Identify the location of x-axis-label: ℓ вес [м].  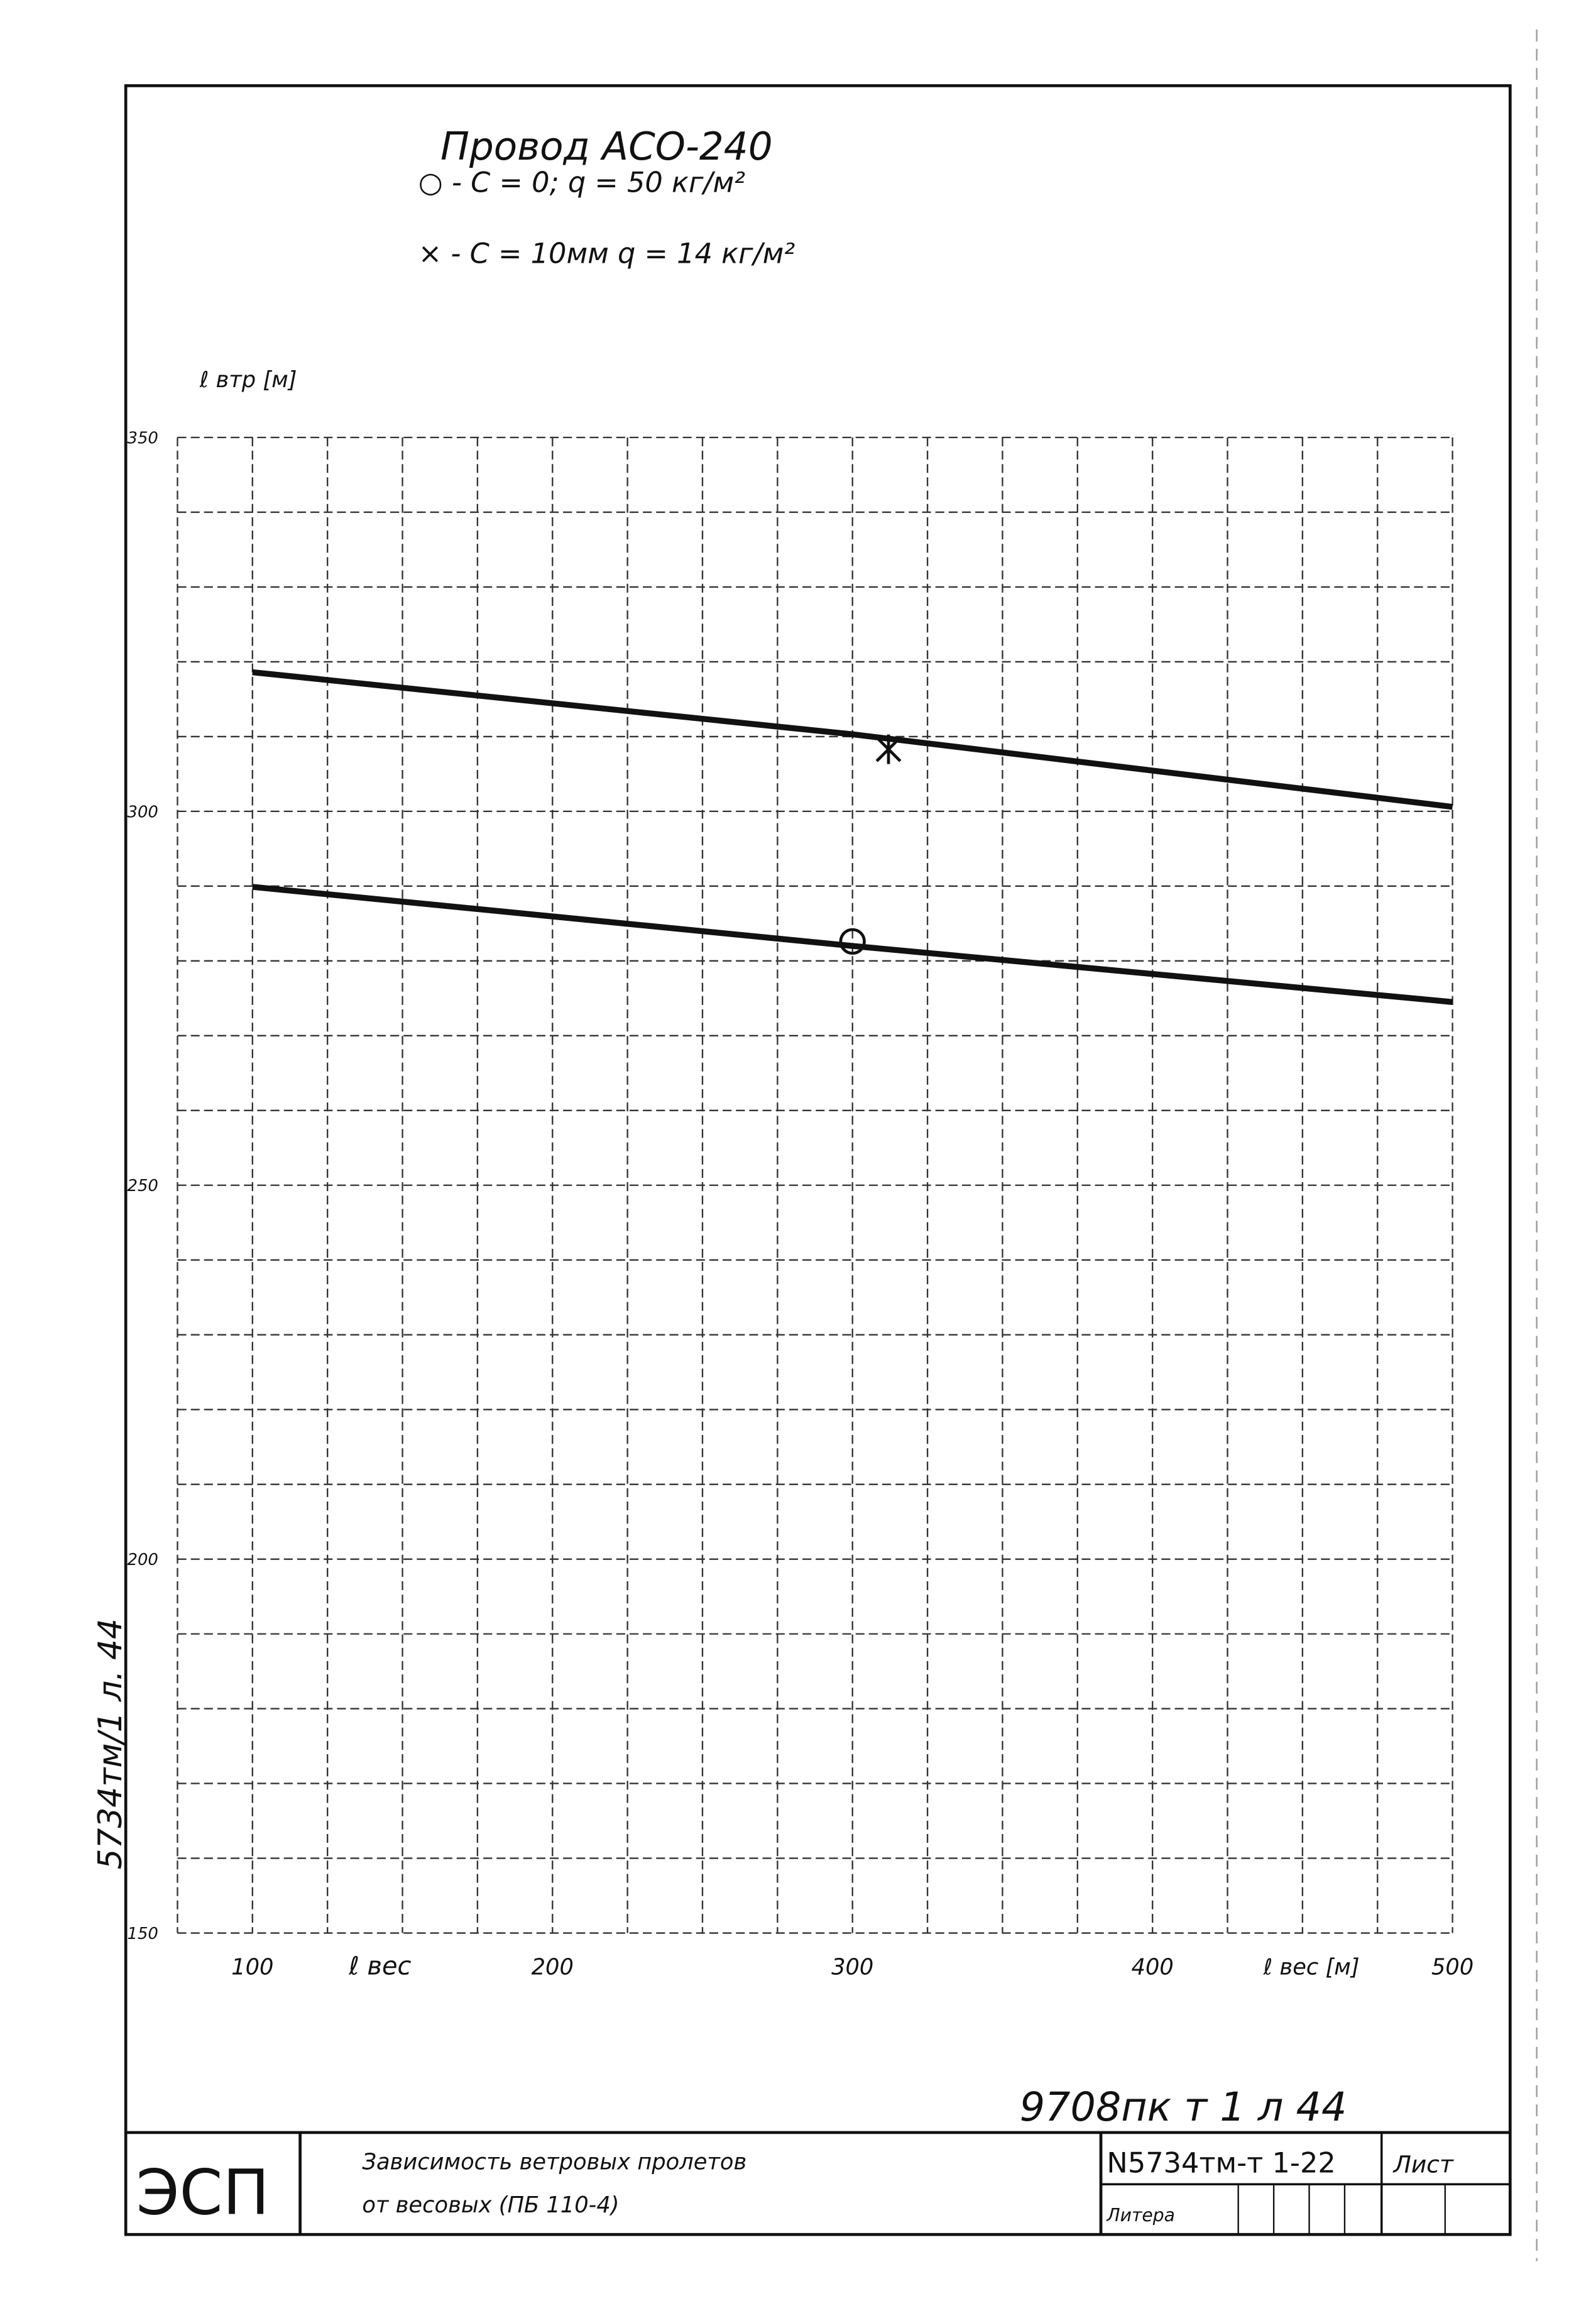
(1311, 1967).